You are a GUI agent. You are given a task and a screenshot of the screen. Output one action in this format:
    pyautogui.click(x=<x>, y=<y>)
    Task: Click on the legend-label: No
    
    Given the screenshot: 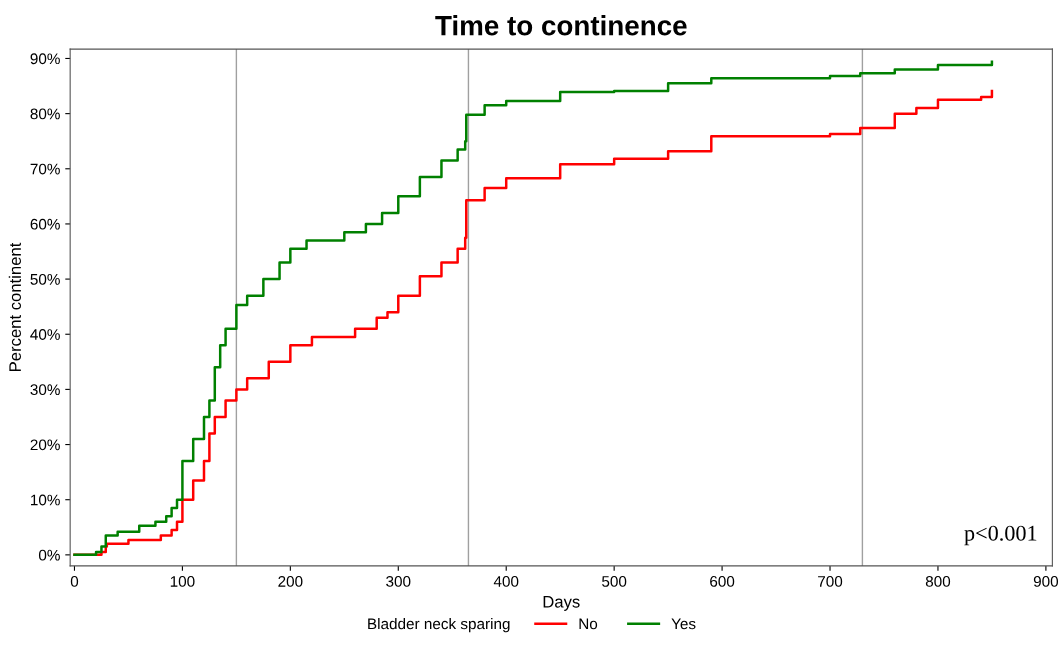 What is the action you would take?
    pyautogui.click(x=588, y=624)
    